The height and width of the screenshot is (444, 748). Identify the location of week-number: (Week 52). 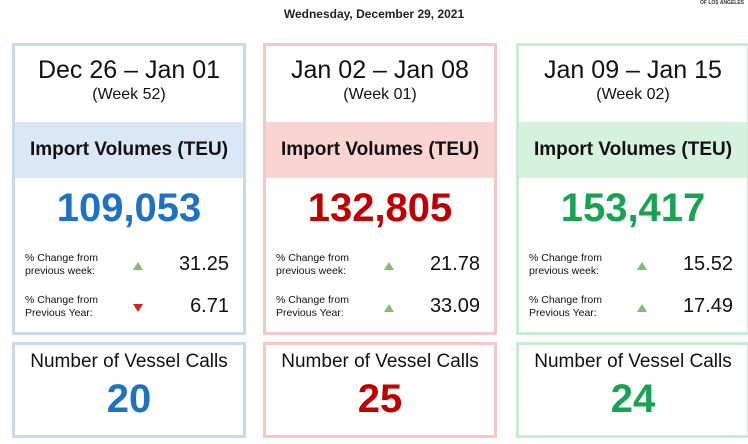
(129, 94).